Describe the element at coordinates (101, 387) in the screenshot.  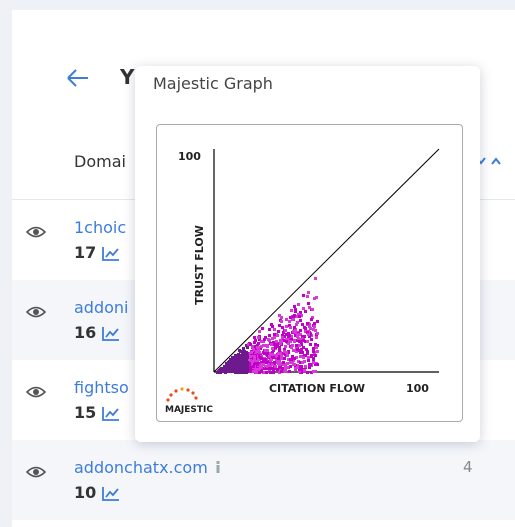
I see `domain-link: fightso` at that location.